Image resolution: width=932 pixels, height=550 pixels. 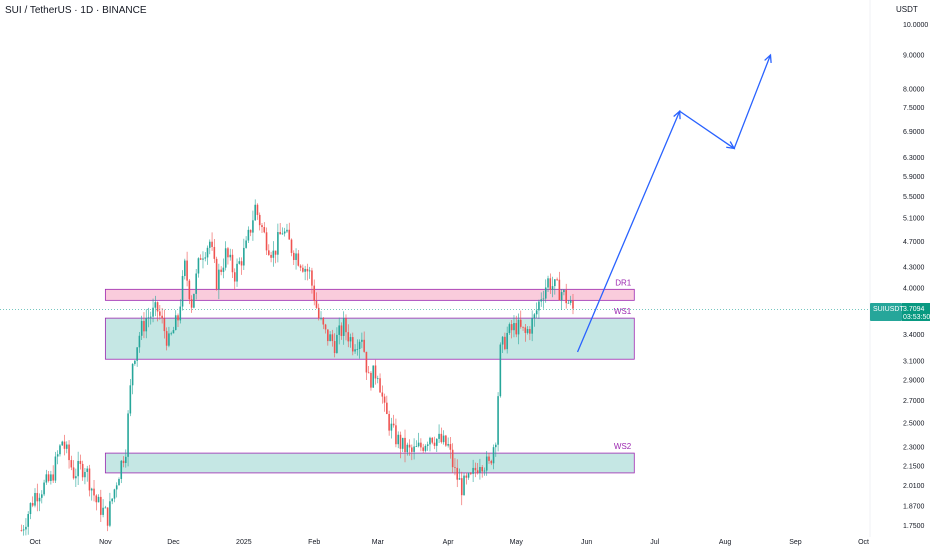 I want to click on projection-layer, so click(x=674, y=203).